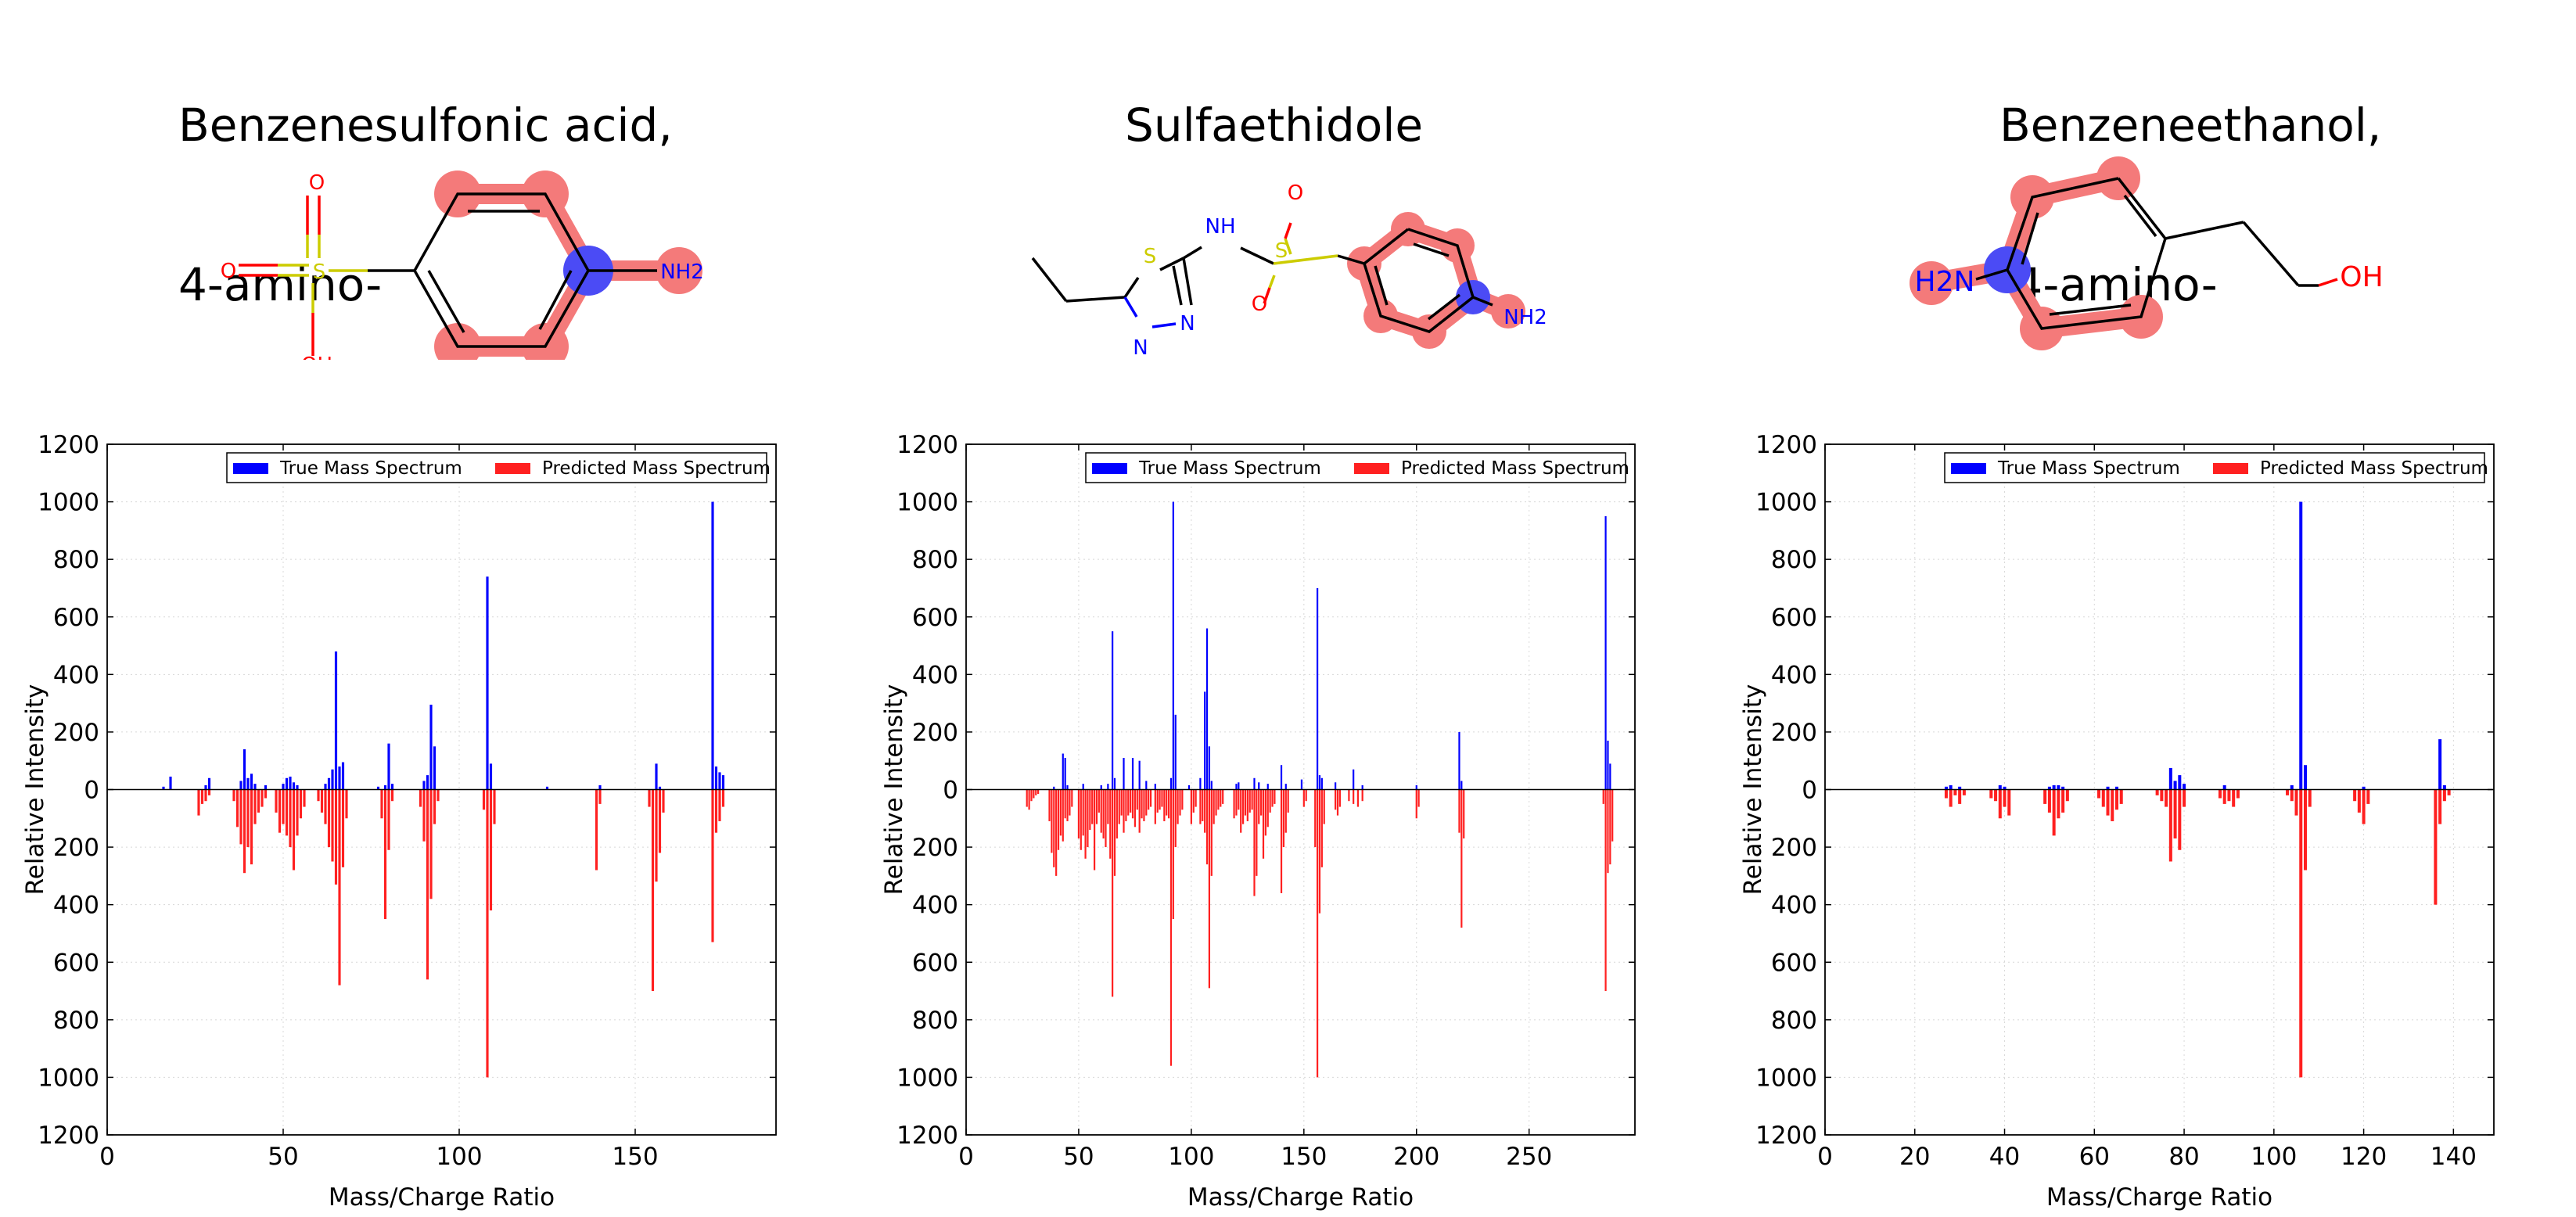 The image size is (2576, 1217). What do you see at coordinates (1416, 1157) in the screenshot?
I see `x-tick-label: 200` at bounding box center [1416, 1157].